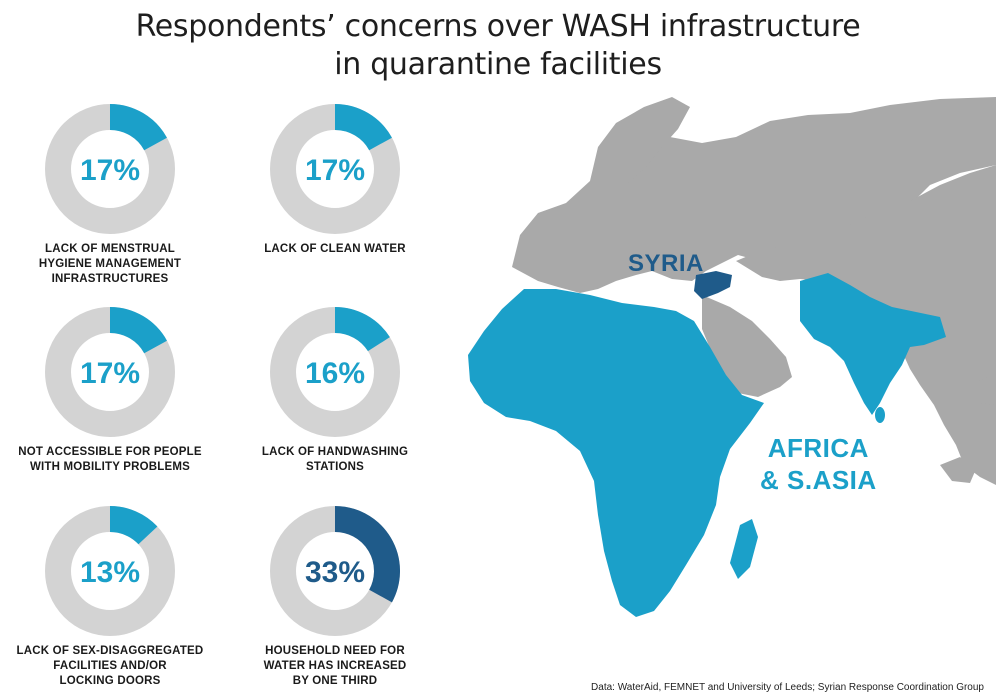 The height and width of the screenshot is (700, 996). I want to click on donut-category-label-line: WATER HAS INCREASED, so click(335, 666).